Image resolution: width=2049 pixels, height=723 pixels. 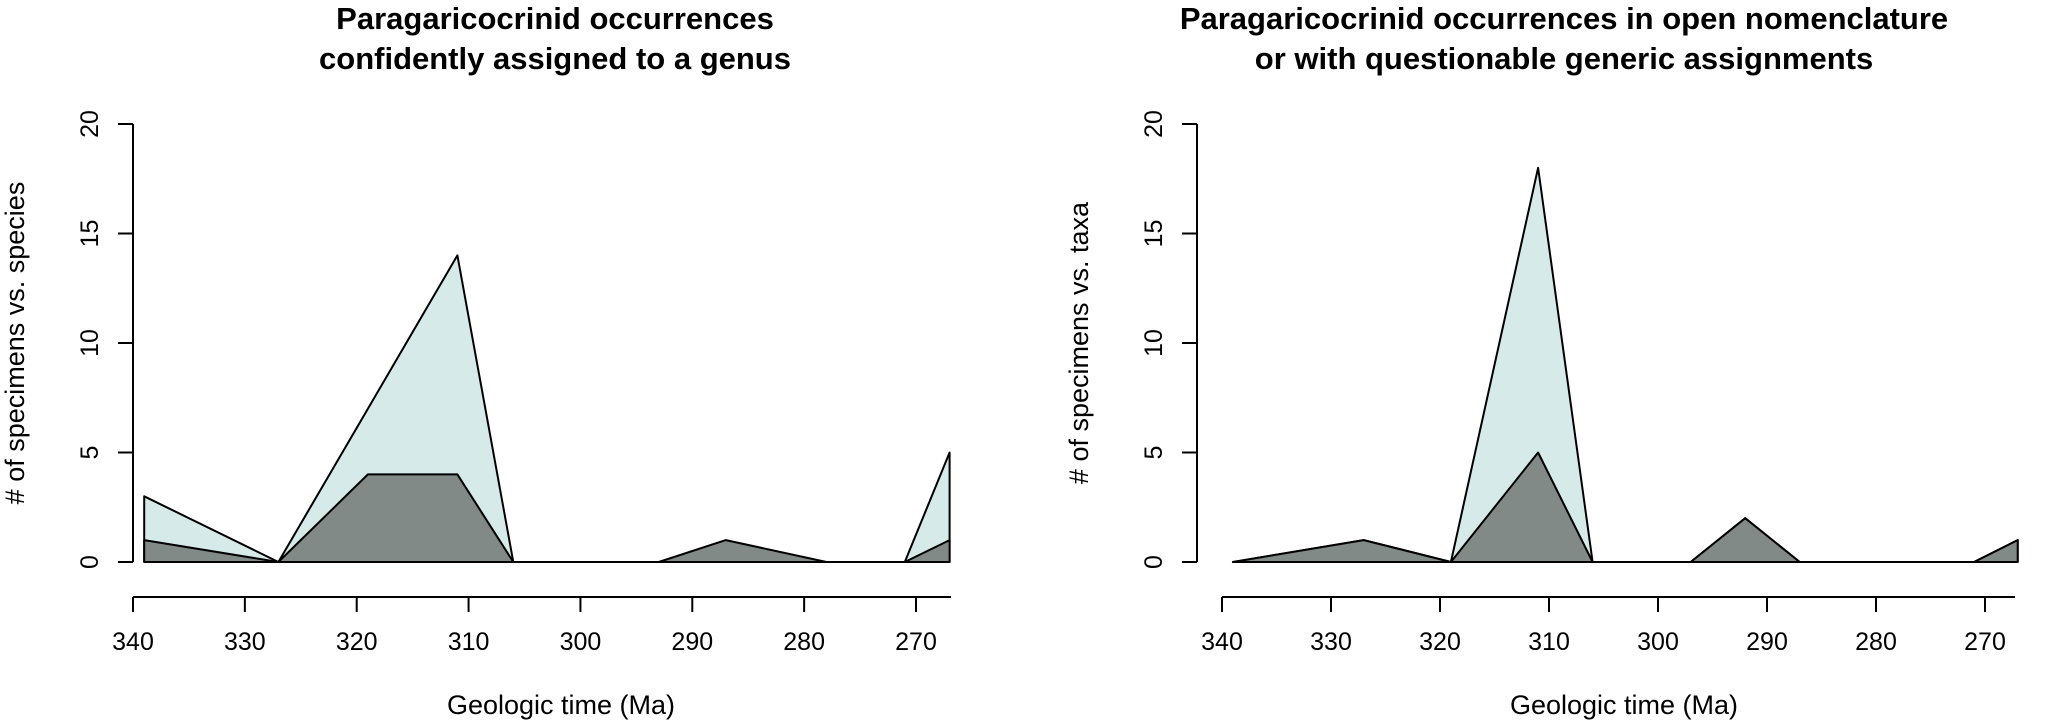 I want to click on chart-title-line-1: Paragaricocrinid occurrences, so click(x=555, y=18).